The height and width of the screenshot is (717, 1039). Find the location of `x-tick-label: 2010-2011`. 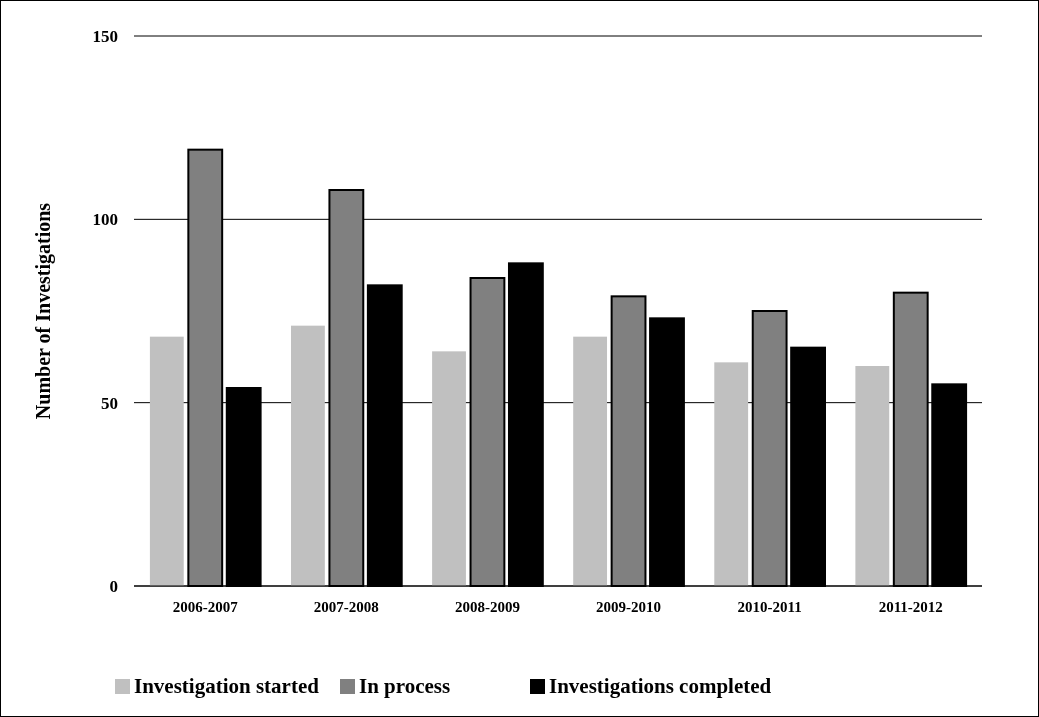

x-tick-label: 2010-2011 is located at coordinates (769, 607).